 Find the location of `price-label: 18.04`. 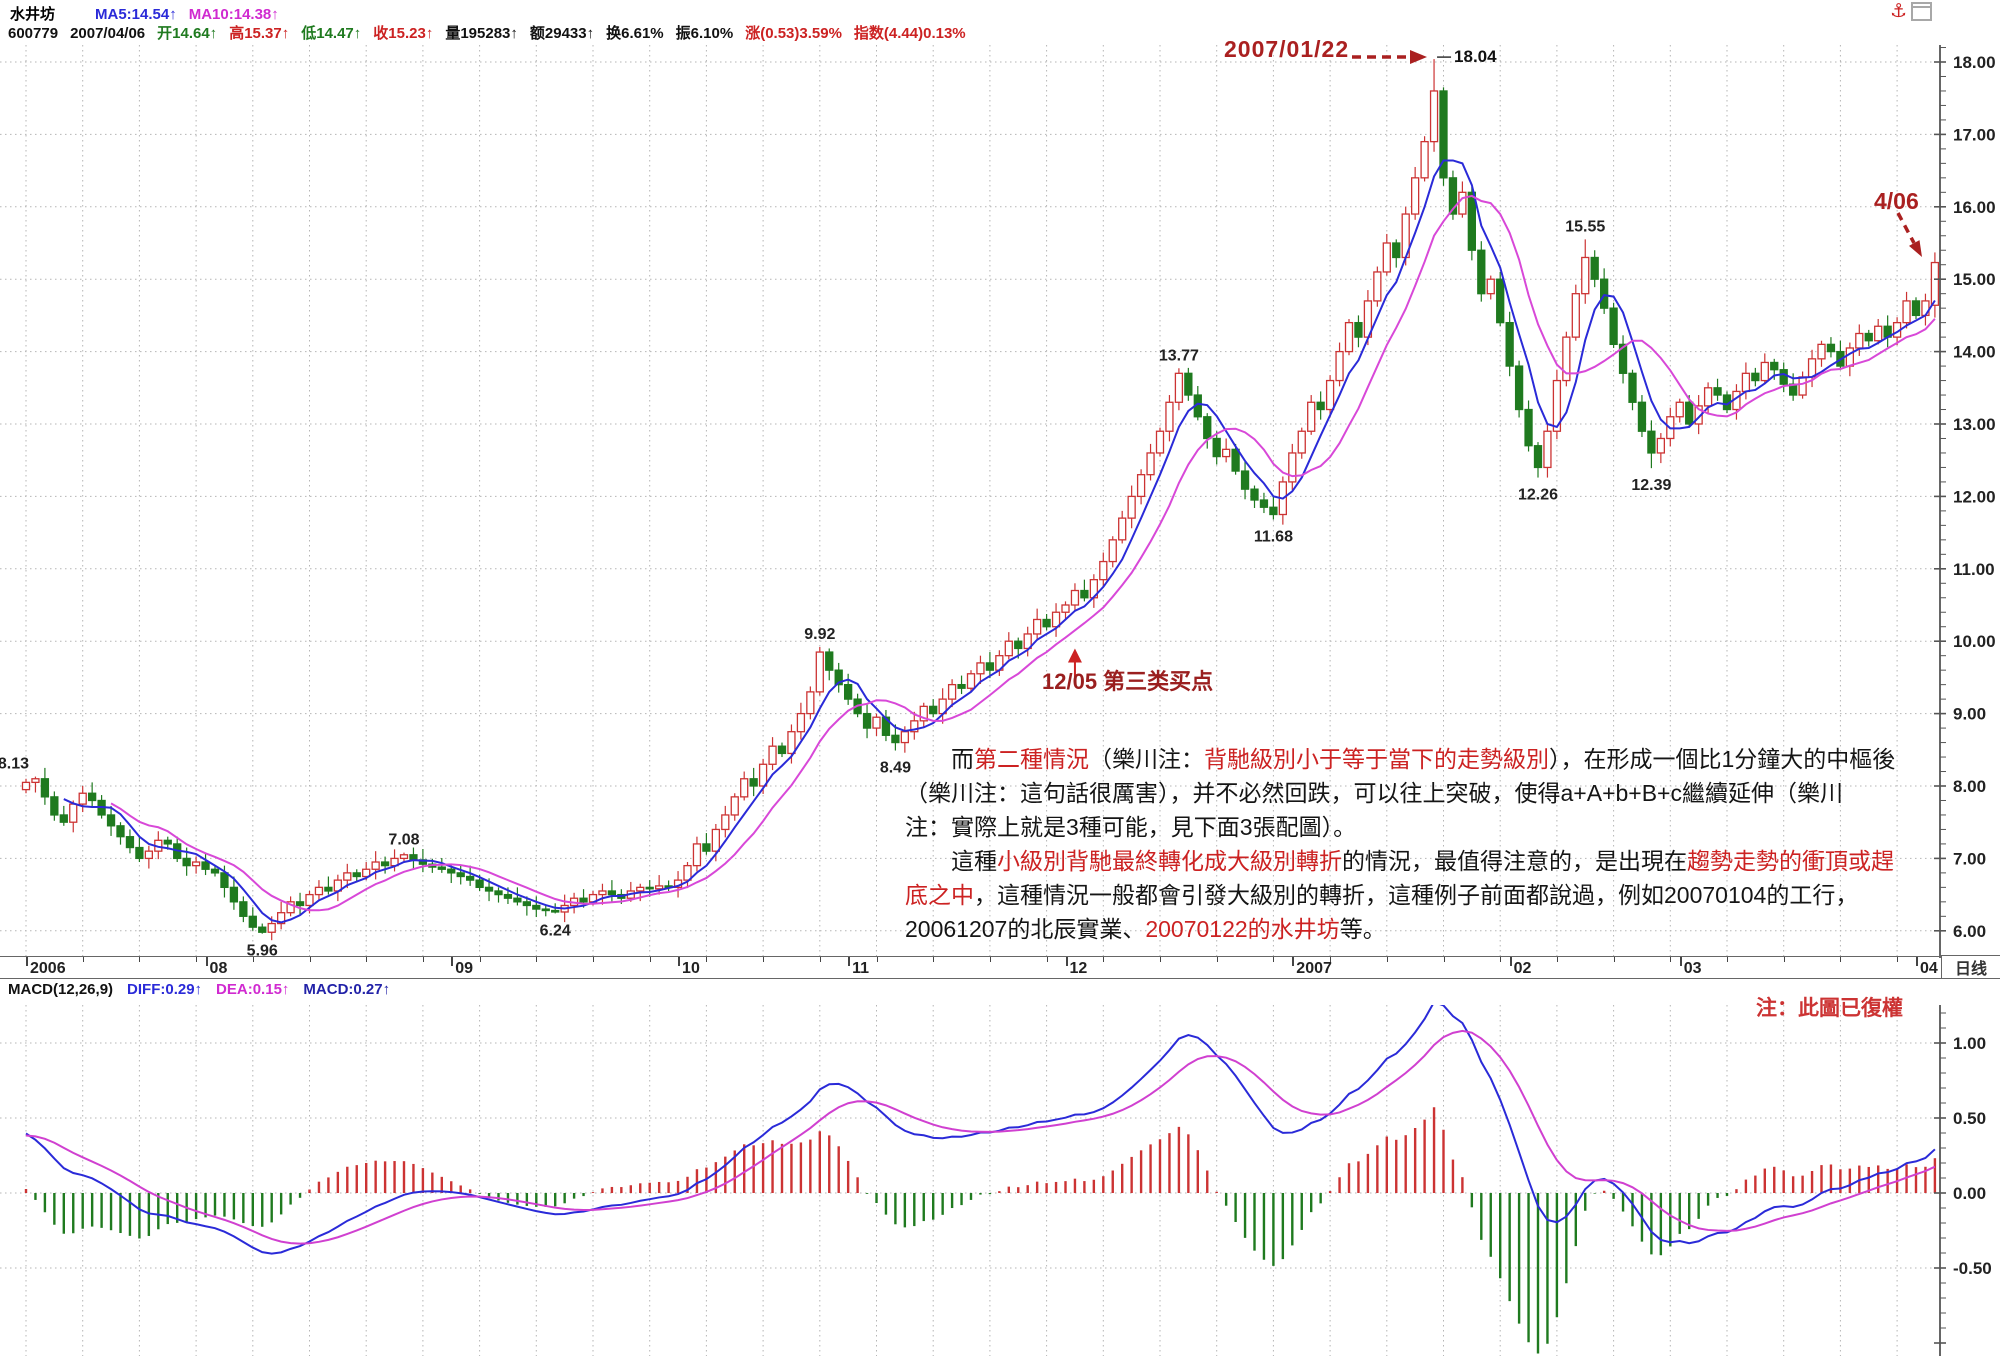

price-label: 18.04 is located at coordinates (1475, 56).